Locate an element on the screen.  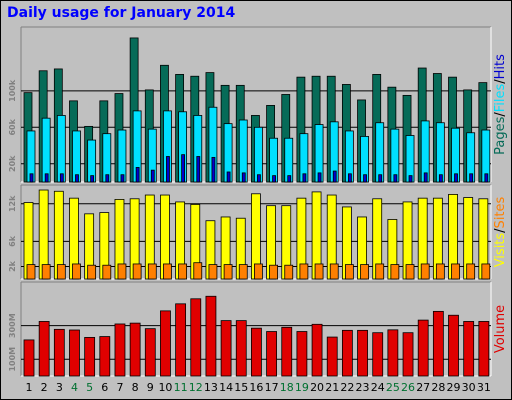
y-tick-label: 100k is located at coordinates (12, 90).